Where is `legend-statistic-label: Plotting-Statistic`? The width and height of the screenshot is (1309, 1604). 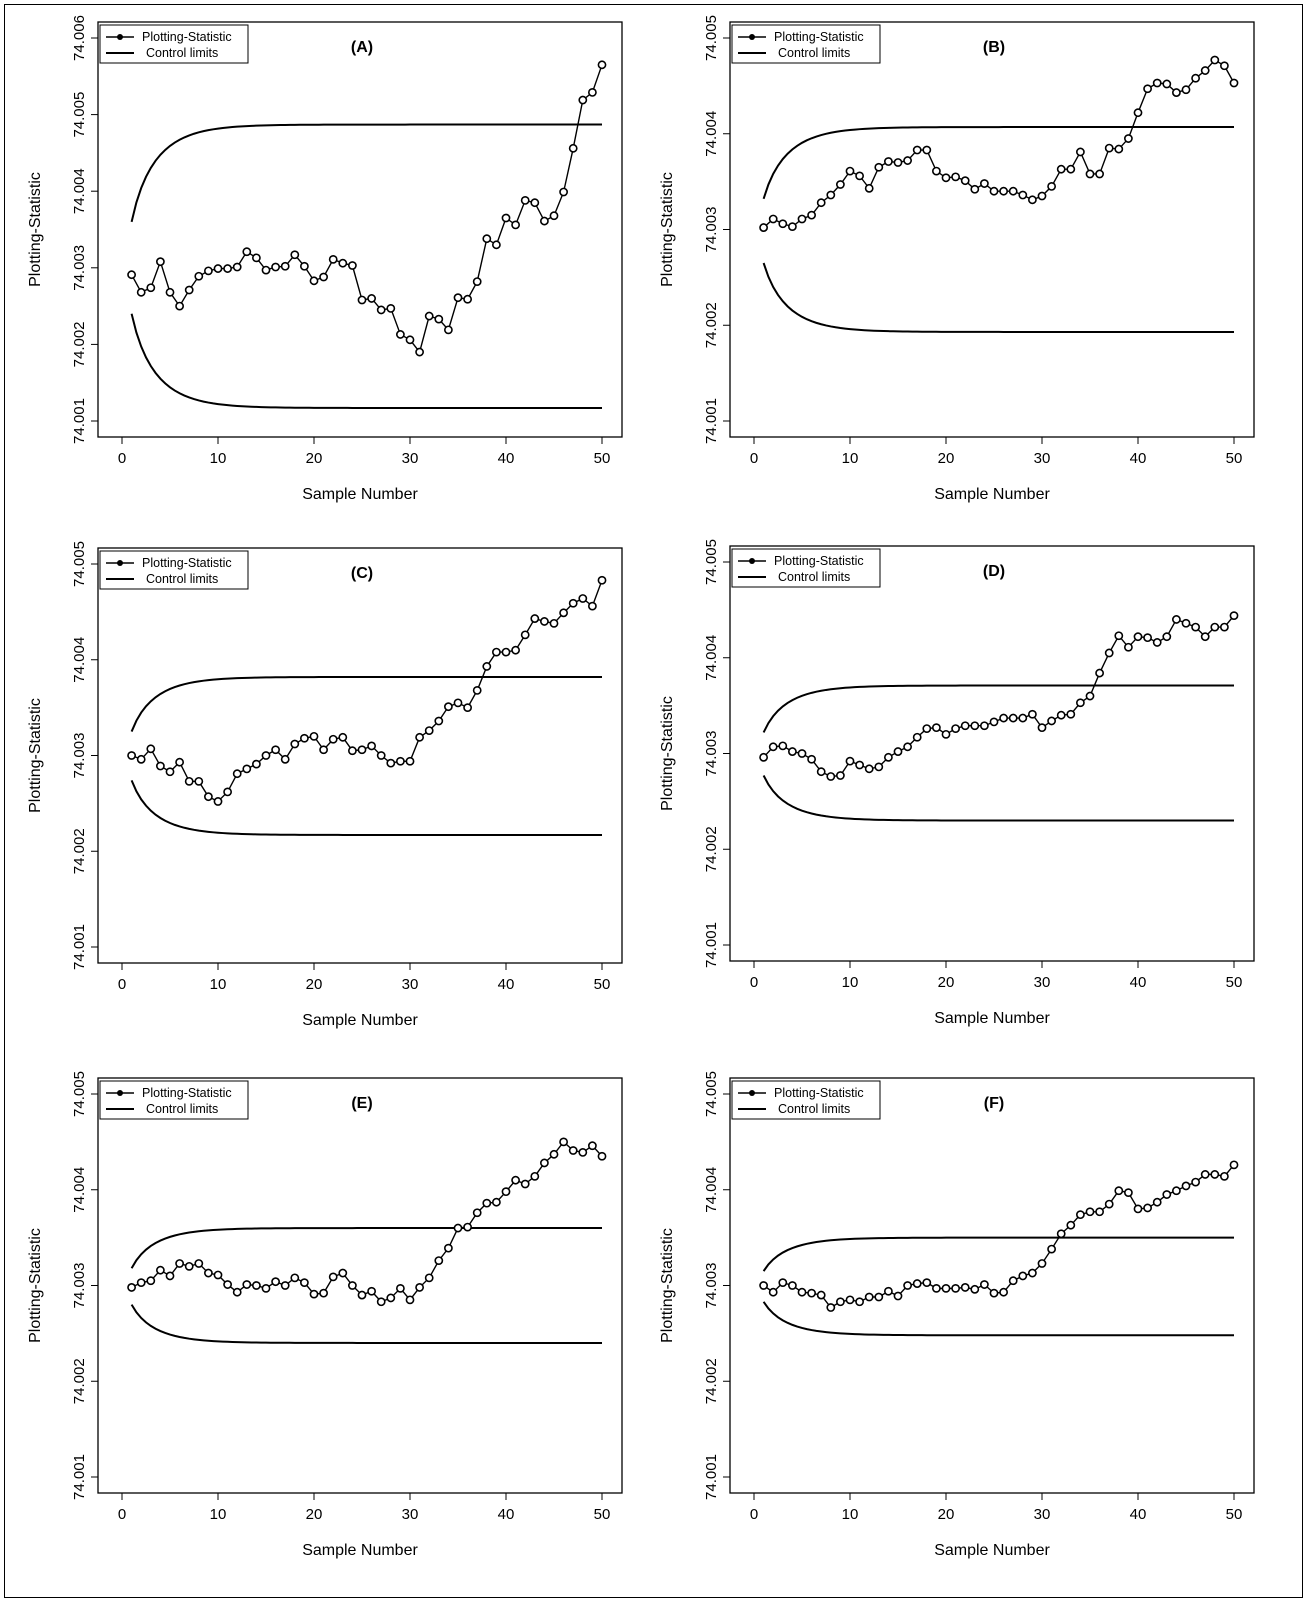
legend-statistic-label: Plotting-Statistic is located at coordinates (819, 37).